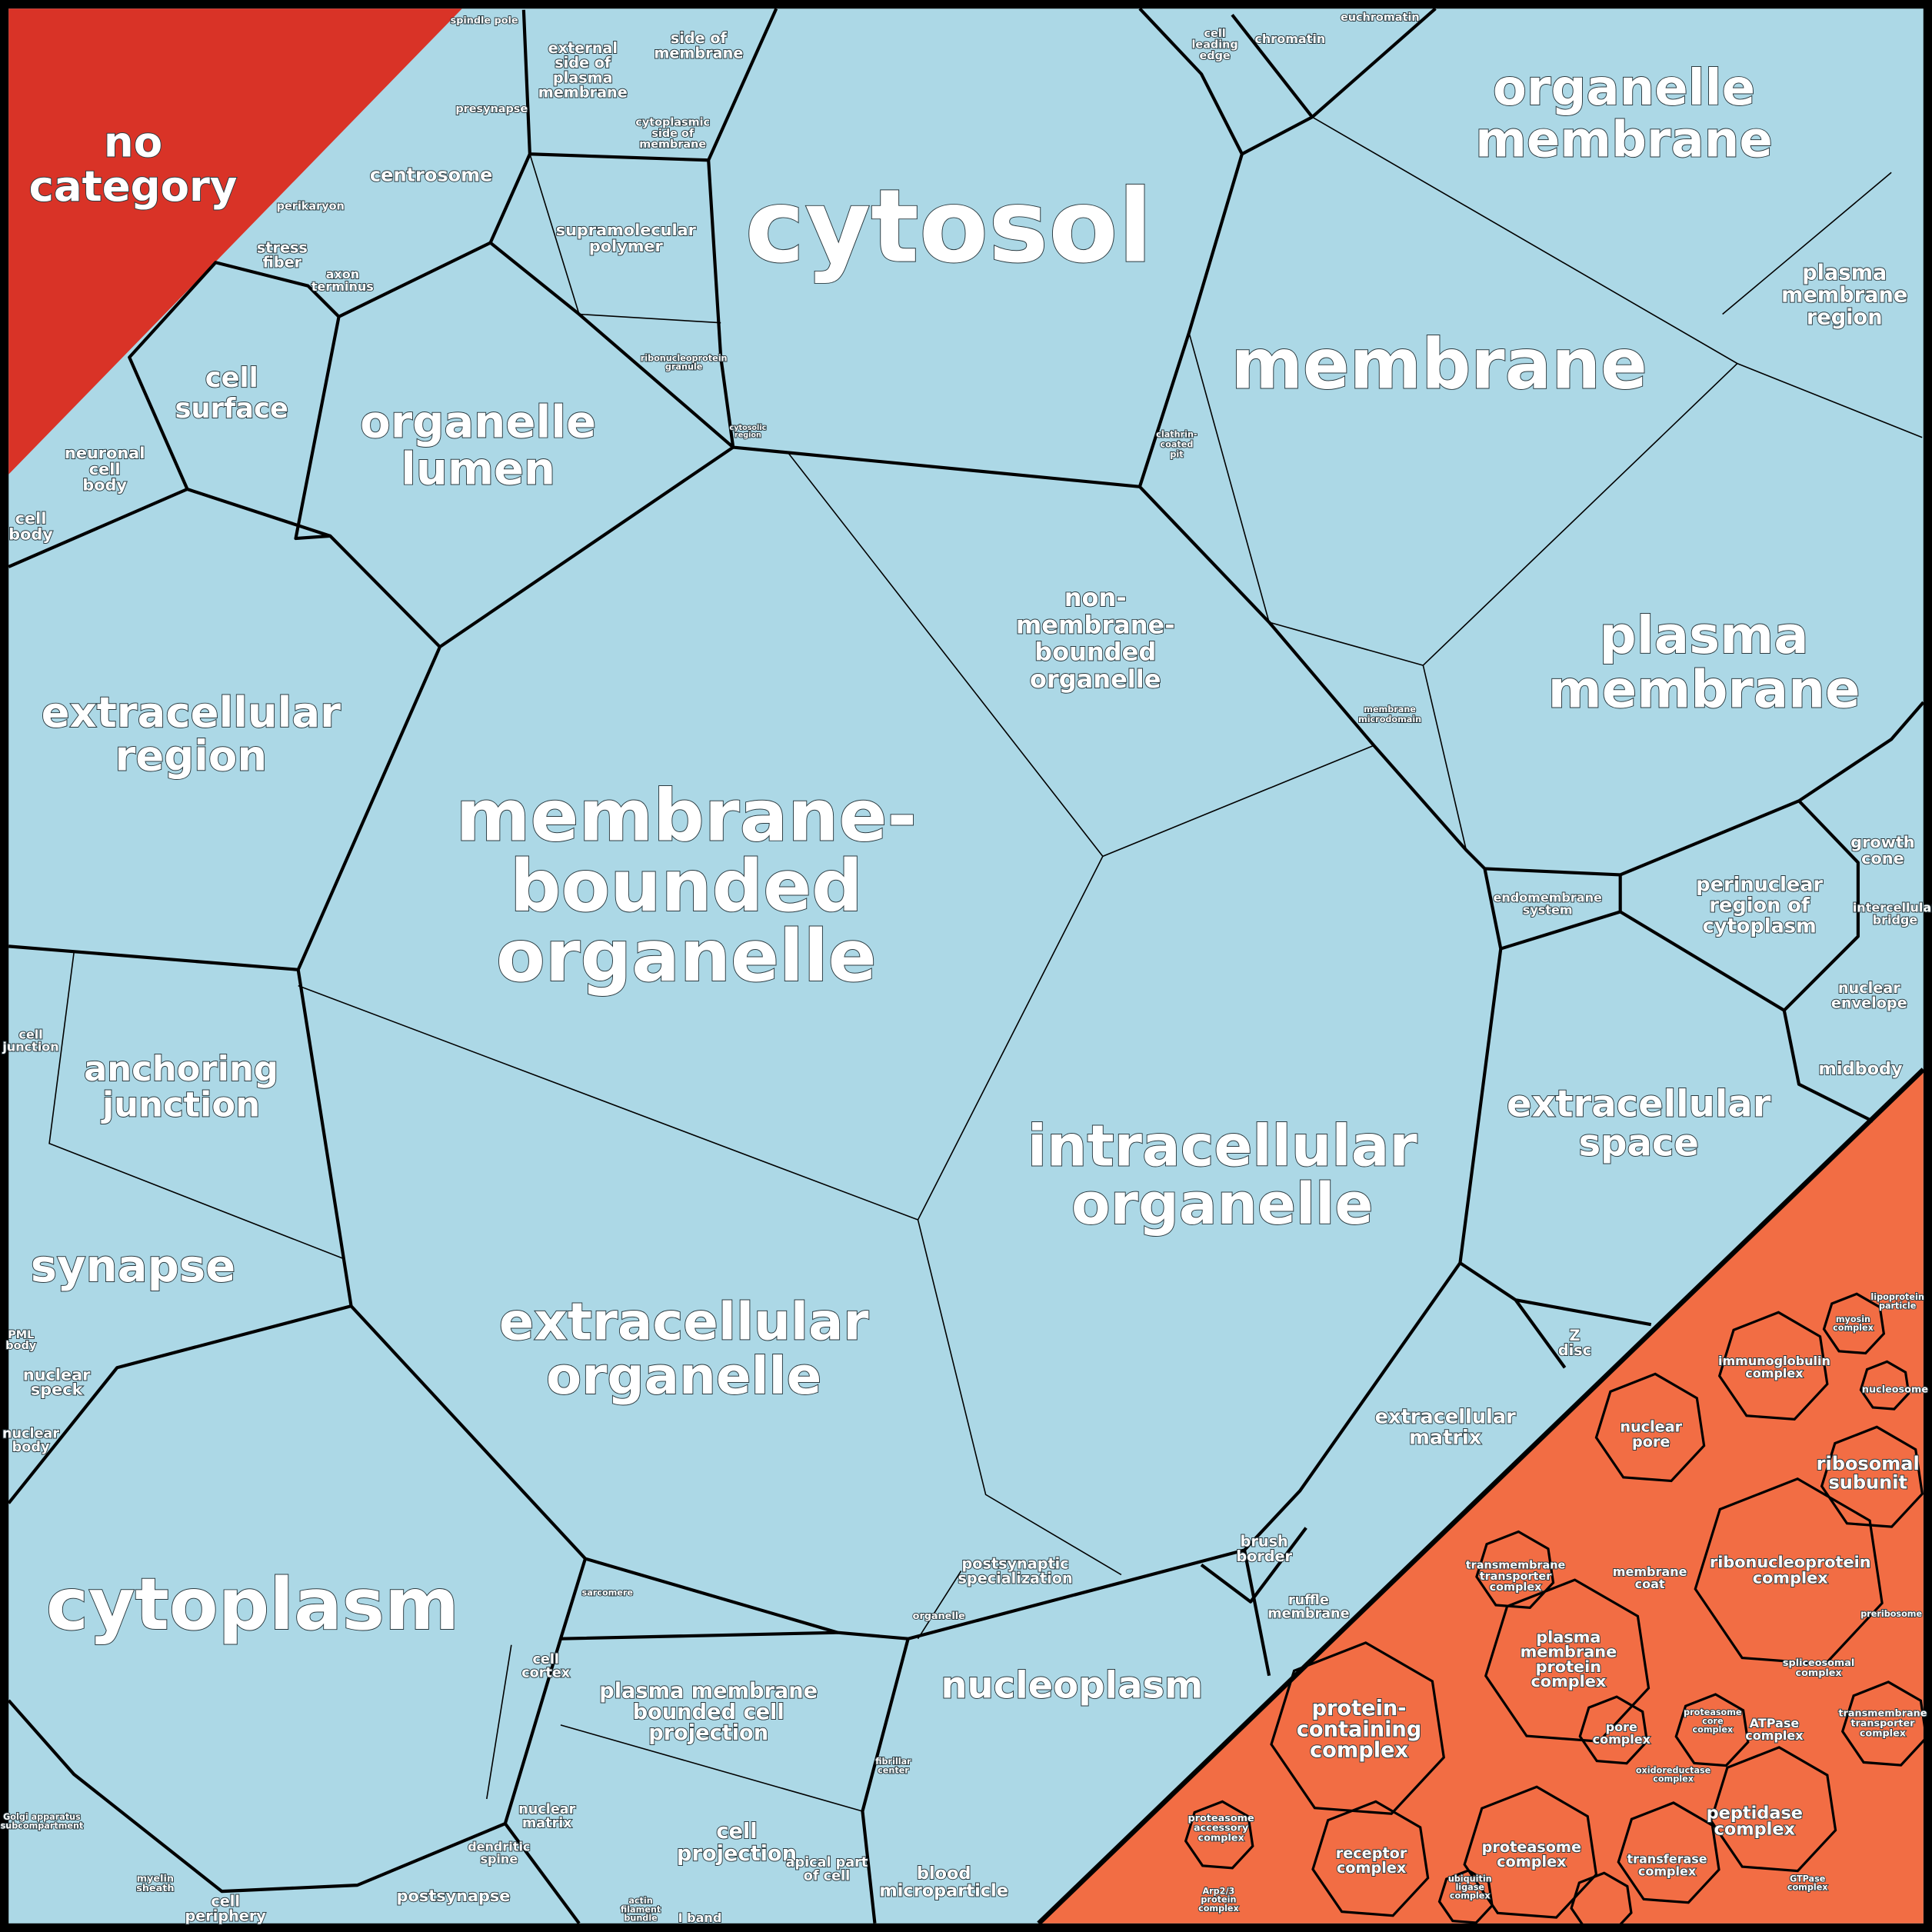 The image size is (1932, 1932). What do you see at coordinates (626, 238) in the screenshot?
I see `supramolecular-polymer-label: supramolecular polymer` at bounding box center [626, 238].